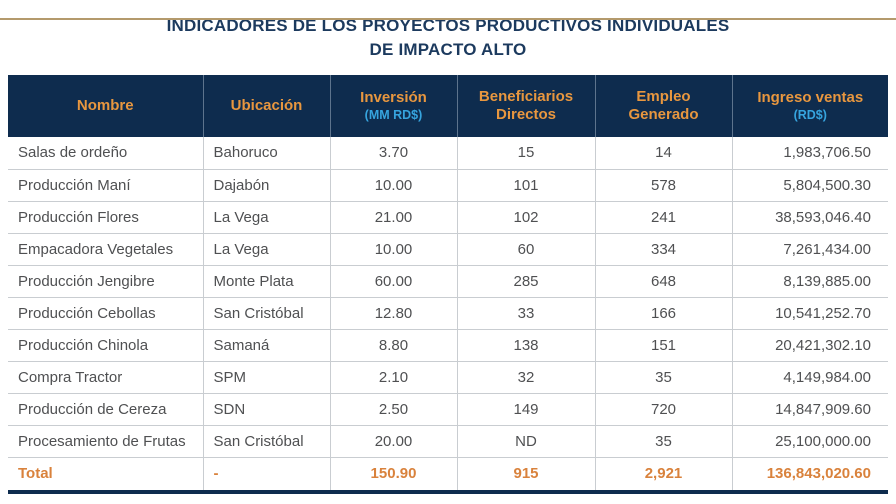  What do you see at coordinates (663, 185) in the screenshot?
I see `table-cell: 578` at bounding box center [663, 185].